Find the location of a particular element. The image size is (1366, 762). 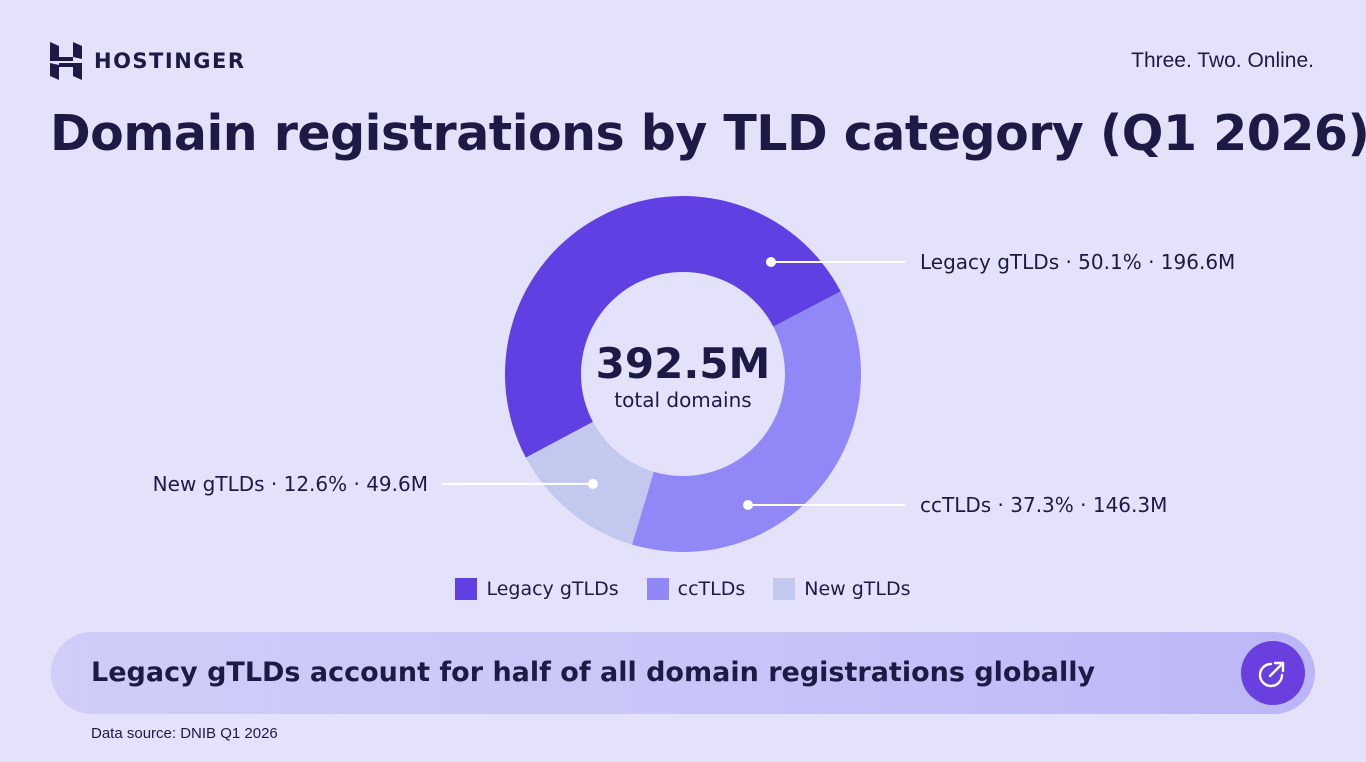

external-link-icon is located at coordinates (1271, 674).